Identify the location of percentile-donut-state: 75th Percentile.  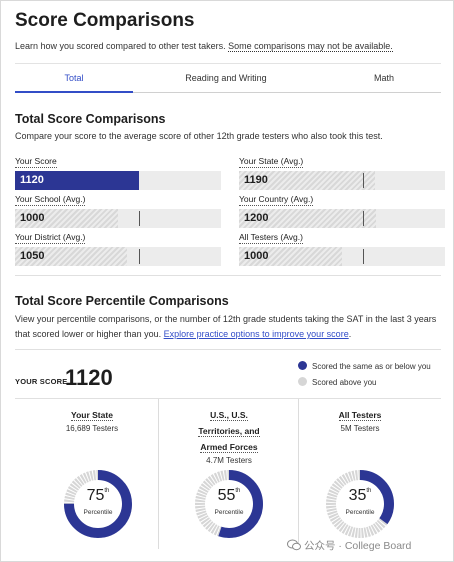
(98, 504).